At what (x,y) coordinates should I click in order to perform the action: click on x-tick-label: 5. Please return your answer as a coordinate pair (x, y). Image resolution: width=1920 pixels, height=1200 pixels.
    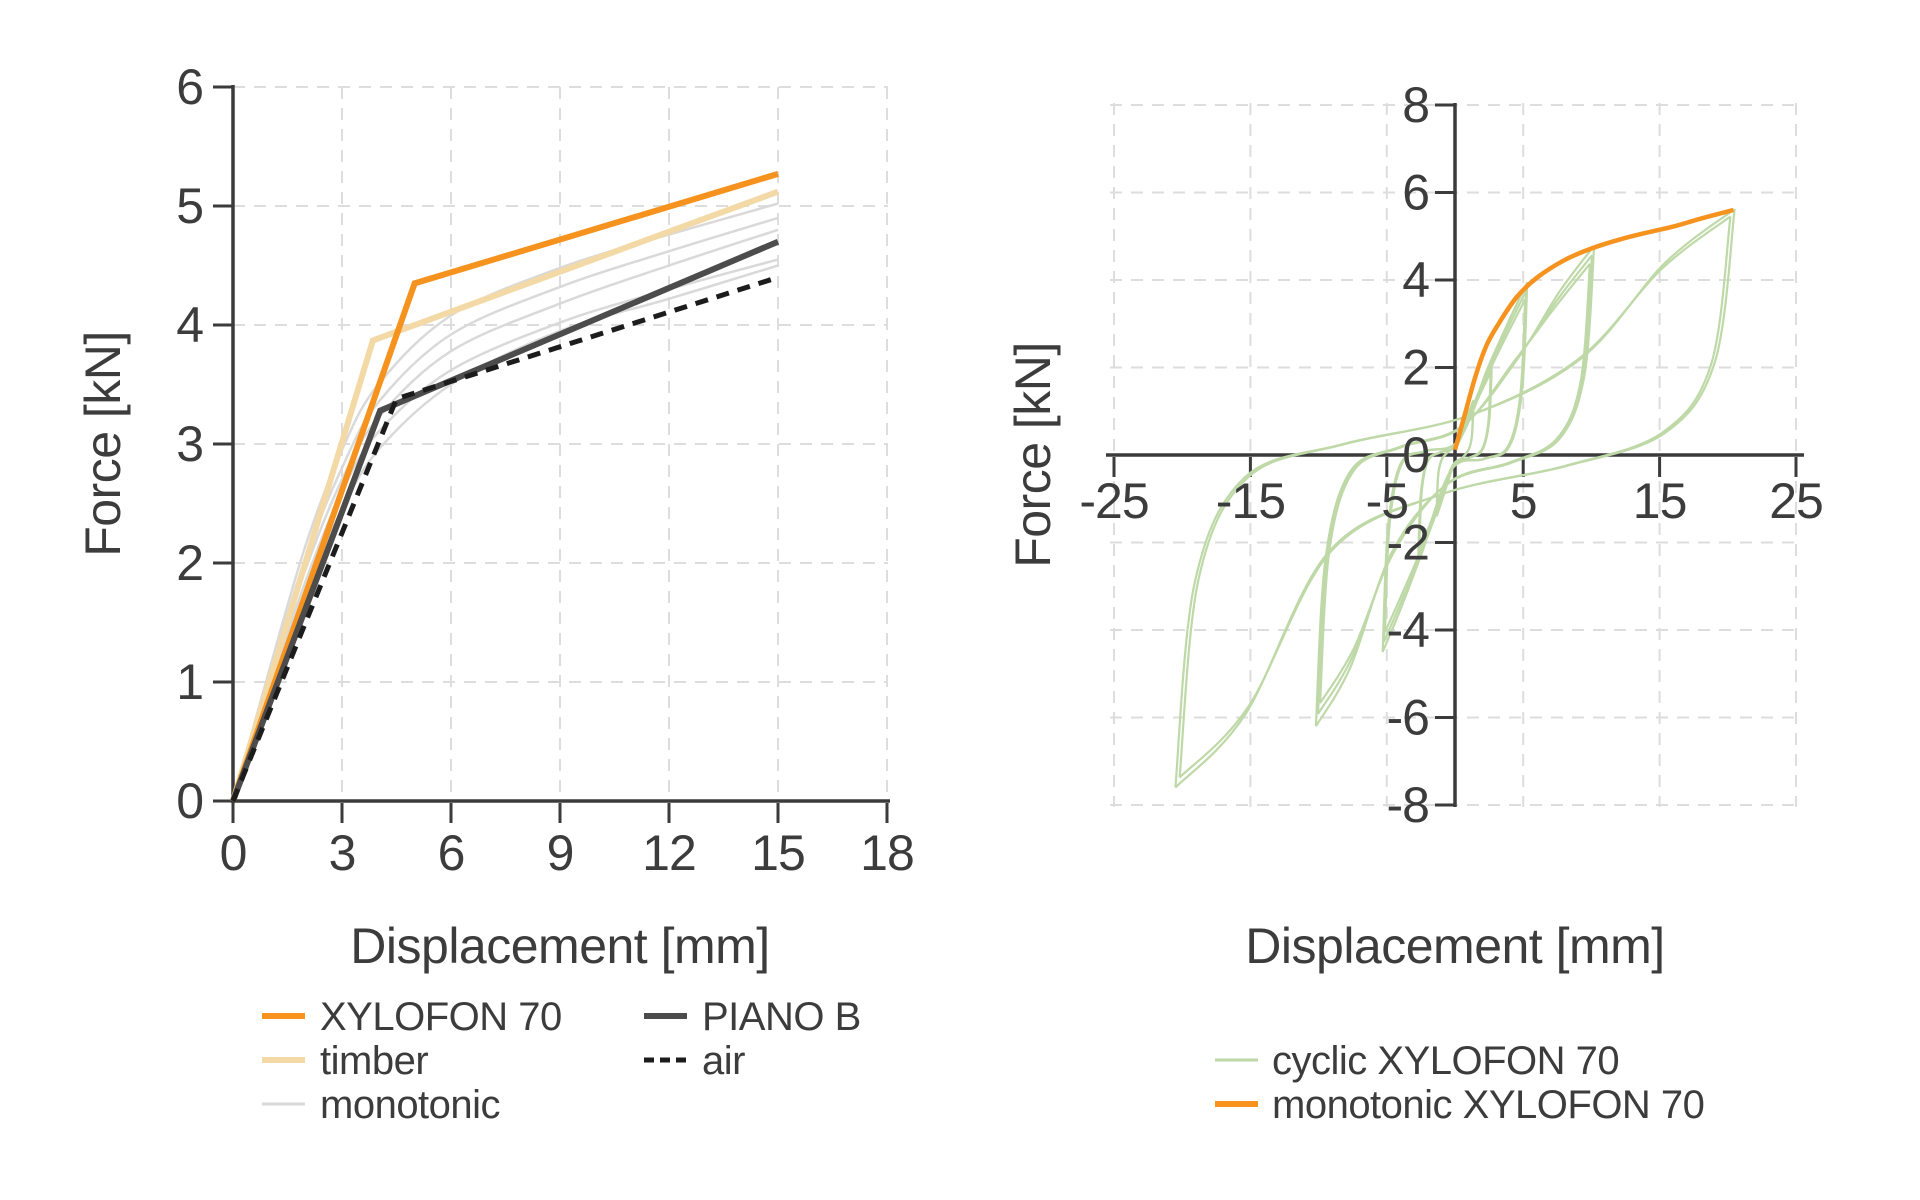
    Looking at the image, I should click on (1523, 501).